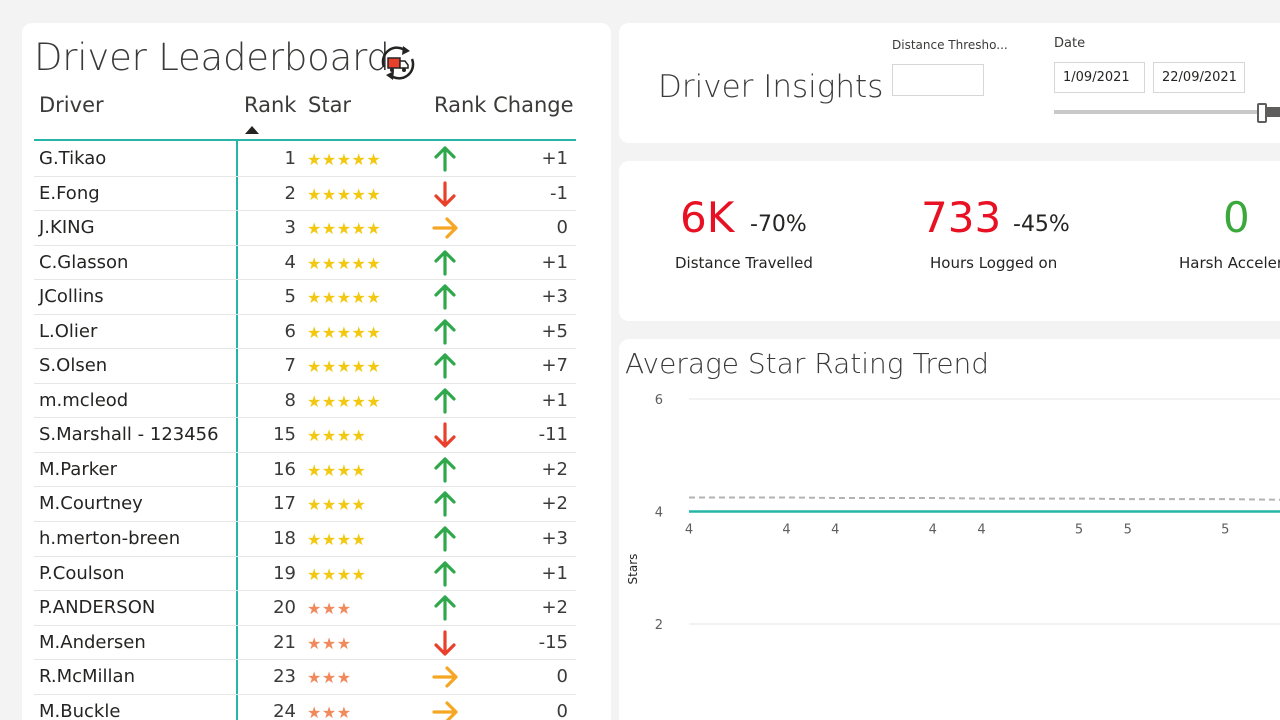  I want to click on table-row: G.Tikao 1 ★★★★★ +1, so click(305, 159).